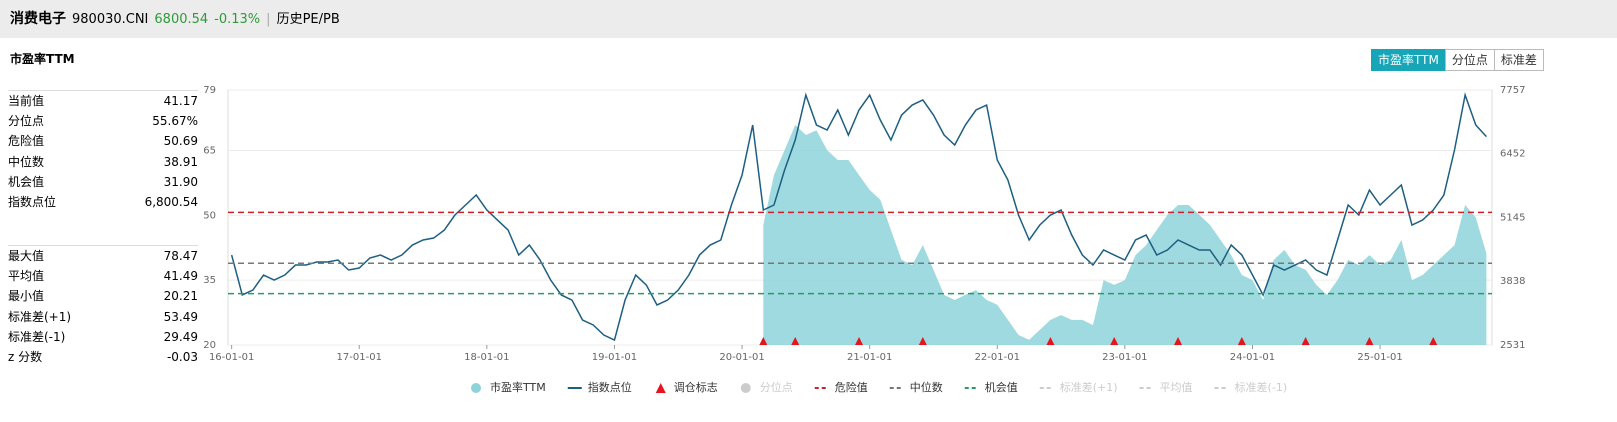 The height and width of the screenshot is (422, 1617). I want to click on legend-label: 市盈率TTM, so click(518, 387).